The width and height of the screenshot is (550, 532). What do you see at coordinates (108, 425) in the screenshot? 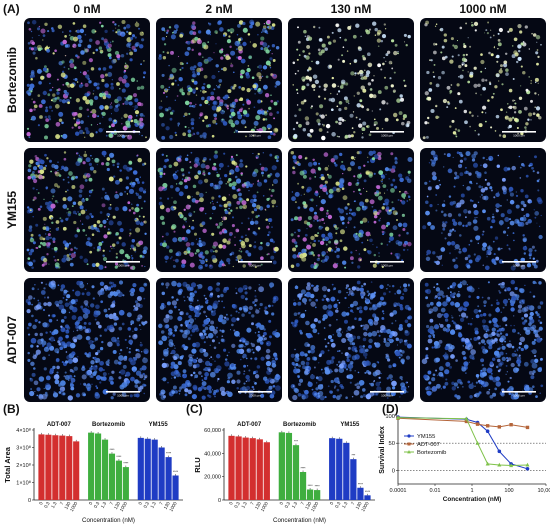
I see `total-area-group-title: Bortezomib` at bounding box center [108, 425].